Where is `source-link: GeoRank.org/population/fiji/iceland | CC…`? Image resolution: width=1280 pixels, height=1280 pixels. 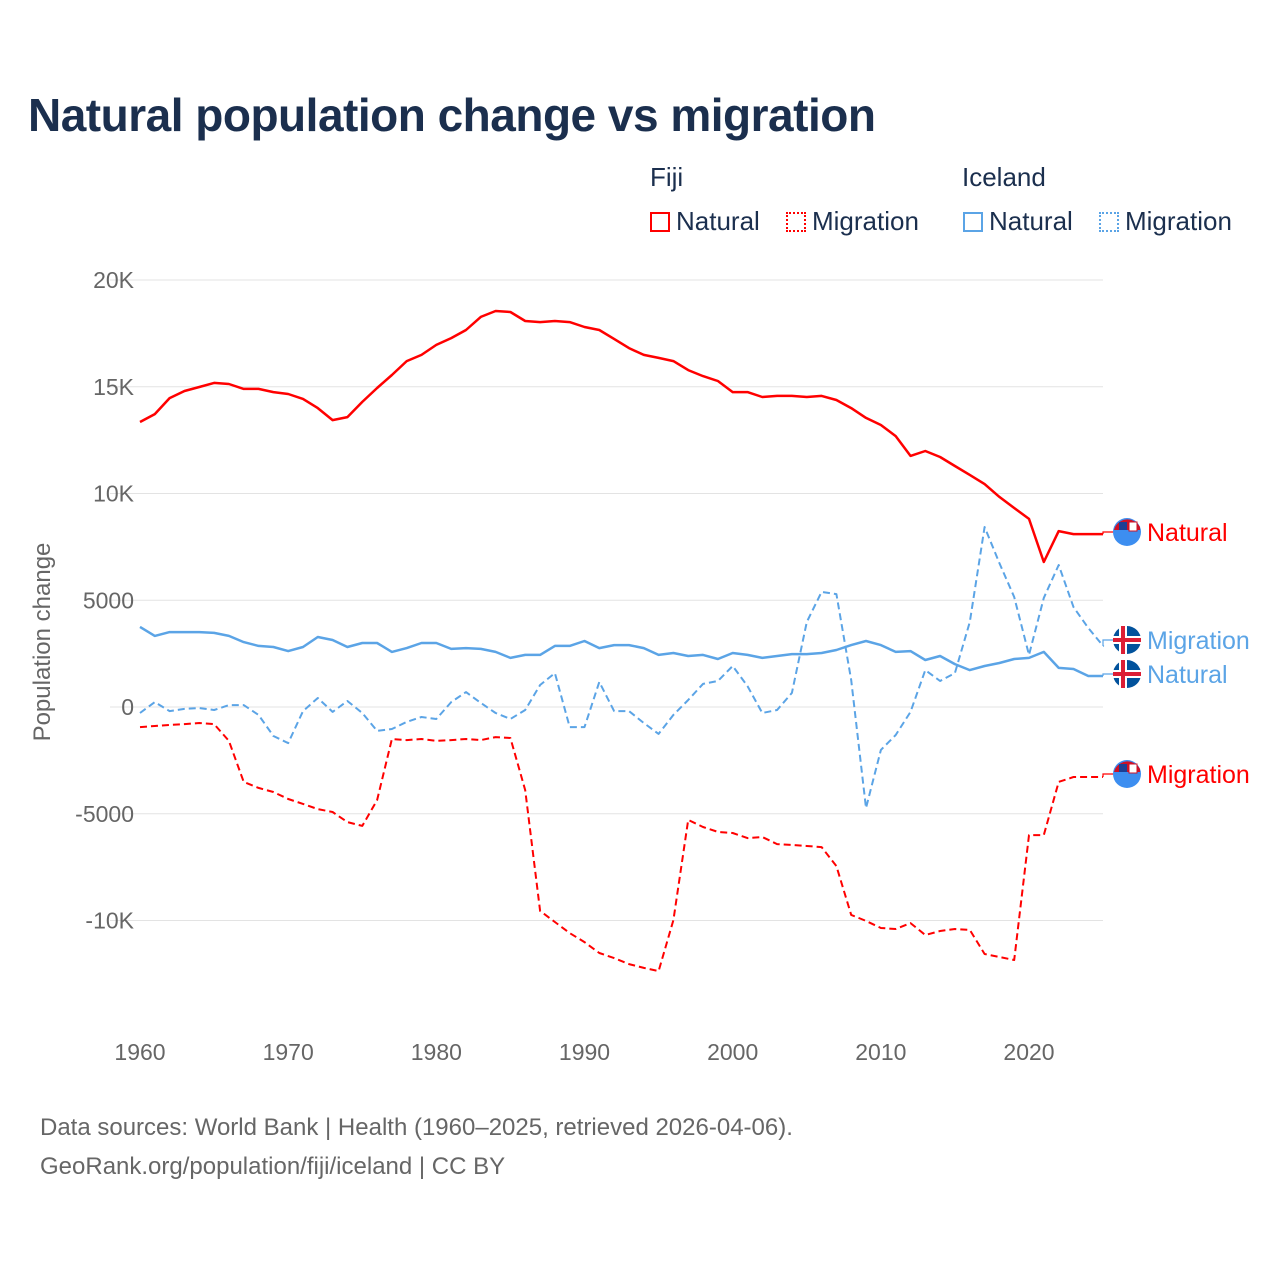
source-link: GeoRank.org/population/fiji/iceland | CC… is located at coordinates (273, 1166).